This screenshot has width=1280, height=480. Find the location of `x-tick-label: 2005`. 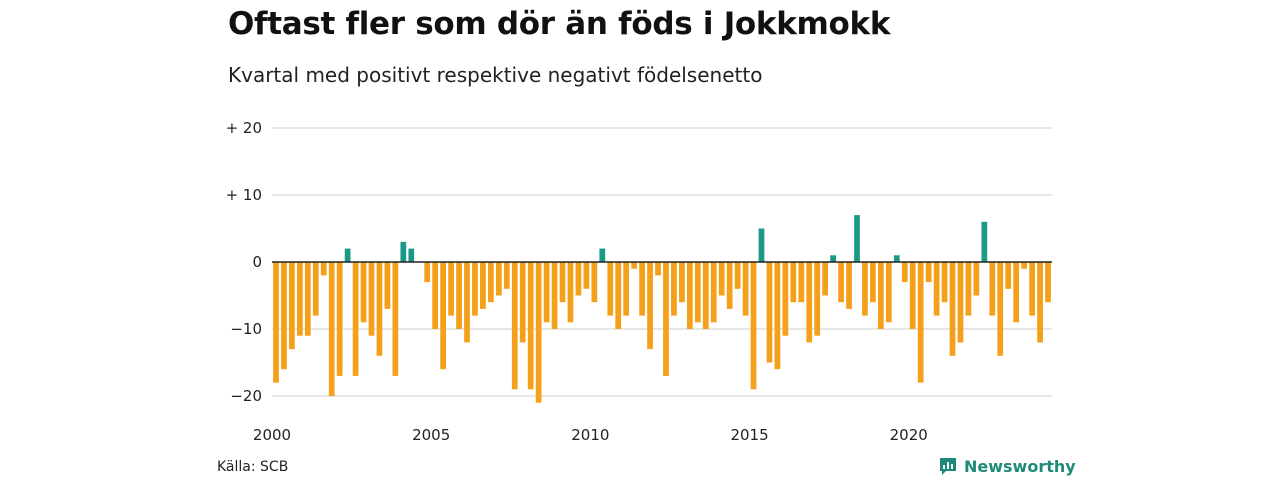

x-tick-label: 2005 is located at coordinates (431, 435).